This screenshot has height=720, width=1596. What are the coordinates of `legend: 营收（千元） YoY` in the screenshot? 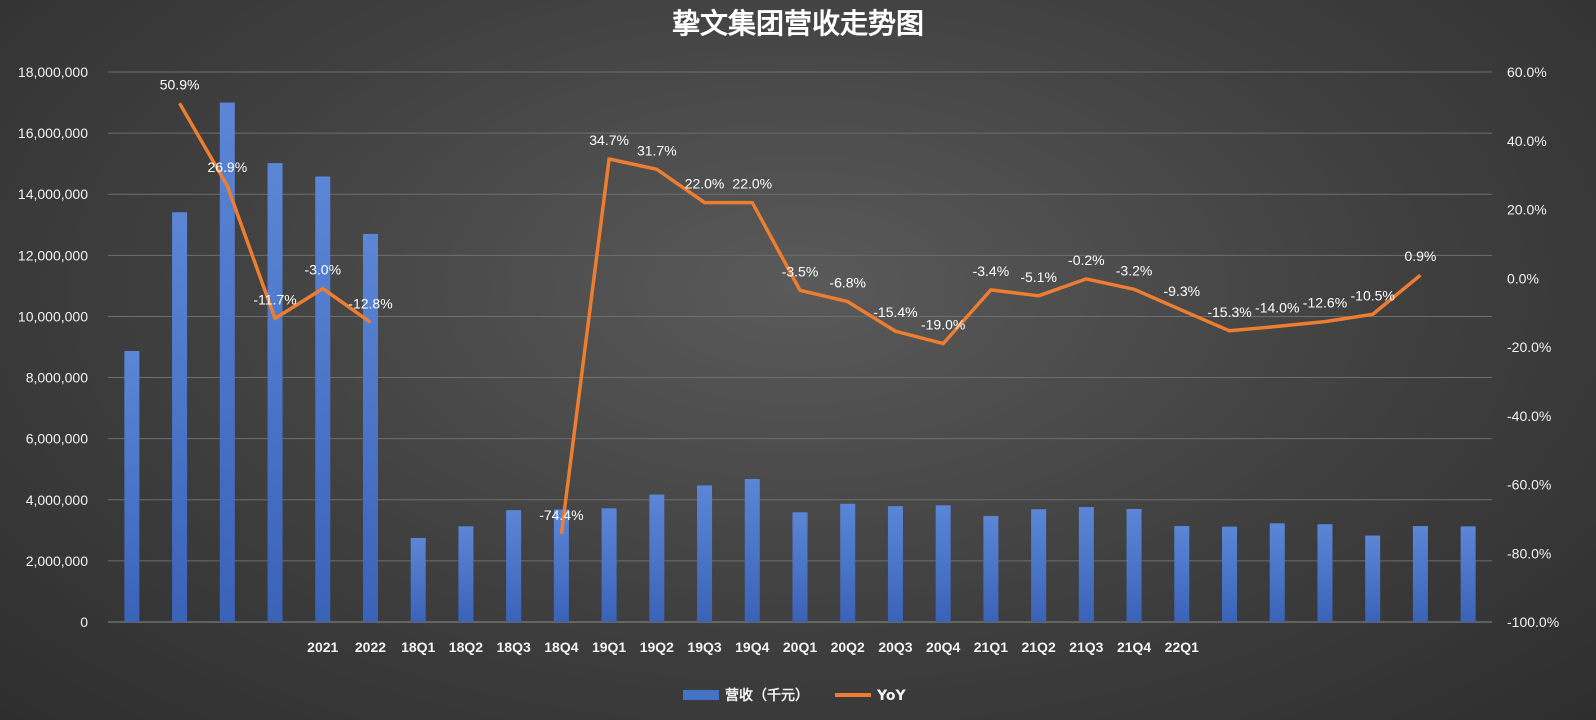 It's located at (794, 695).